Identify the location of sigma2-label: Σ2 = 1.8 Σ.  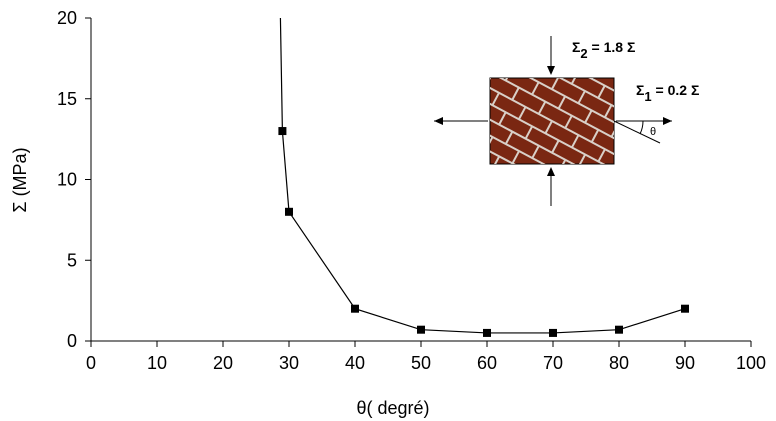
(603, 50).